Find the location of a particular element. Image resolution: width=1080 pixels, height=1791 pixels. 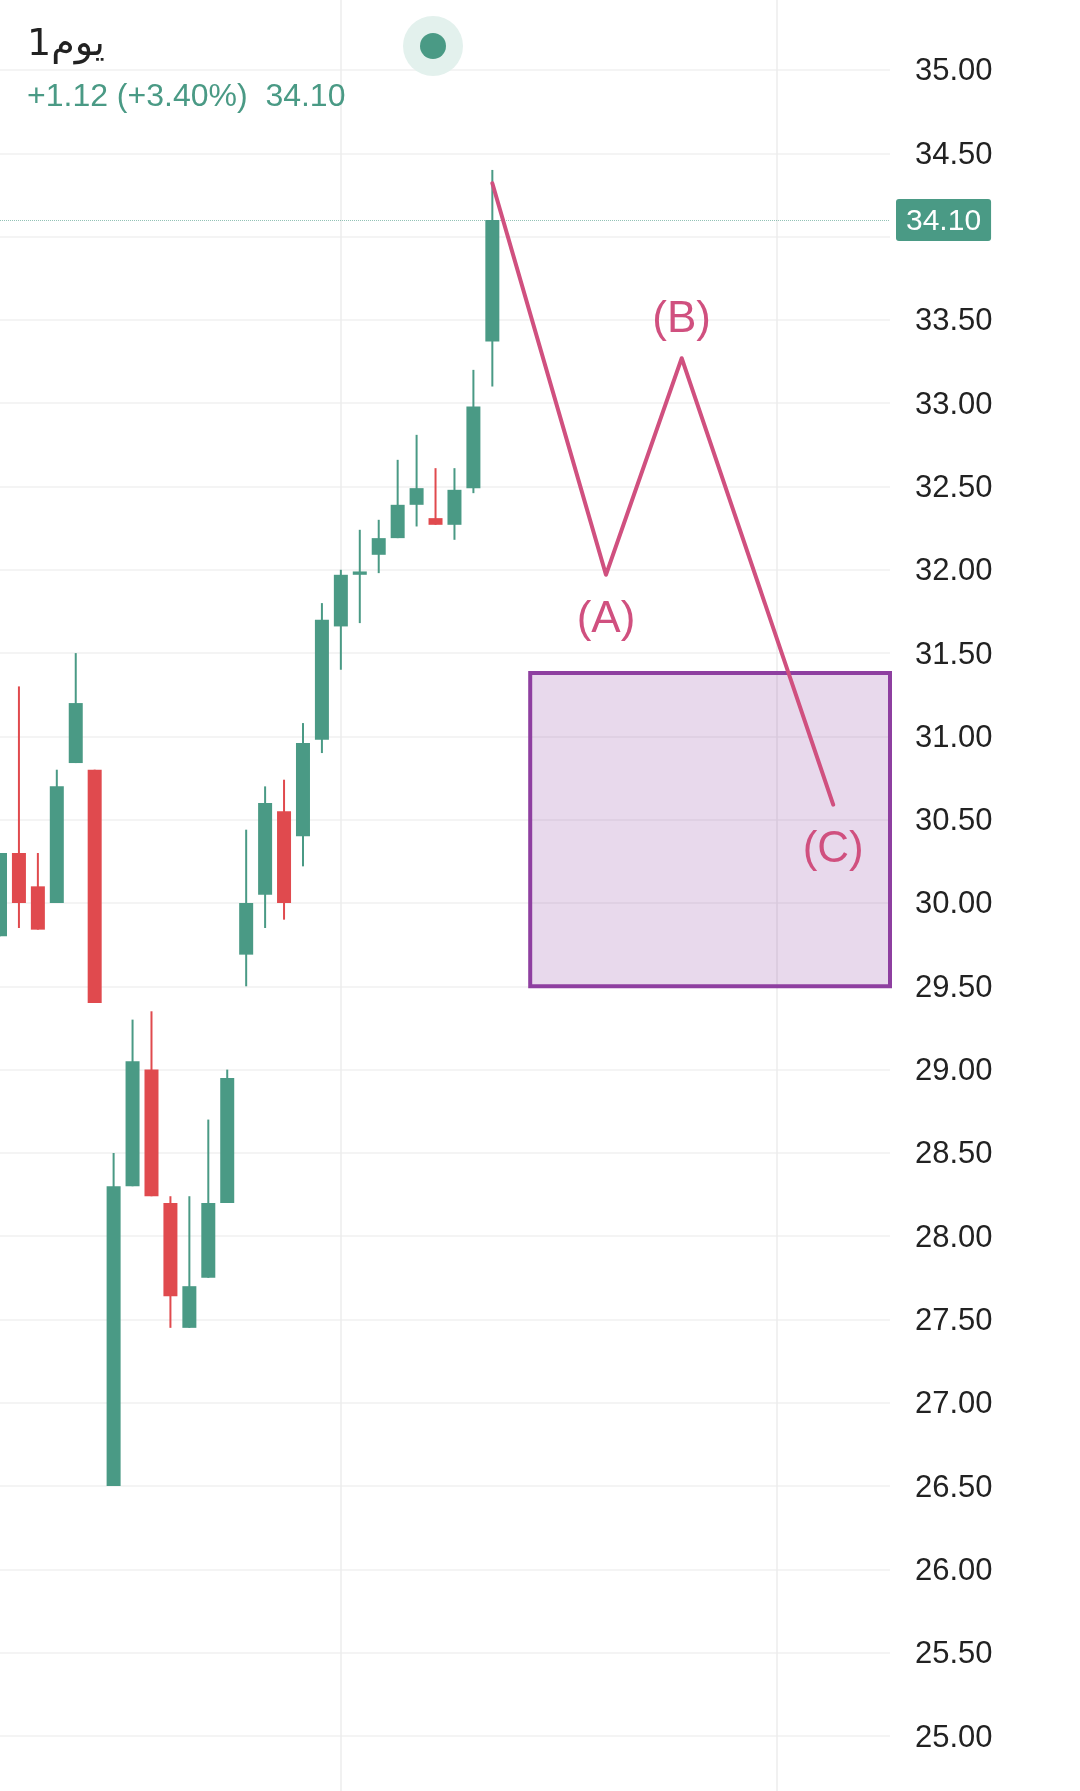

y-tick-label: 33.50 is located at coordinates (954, 320).